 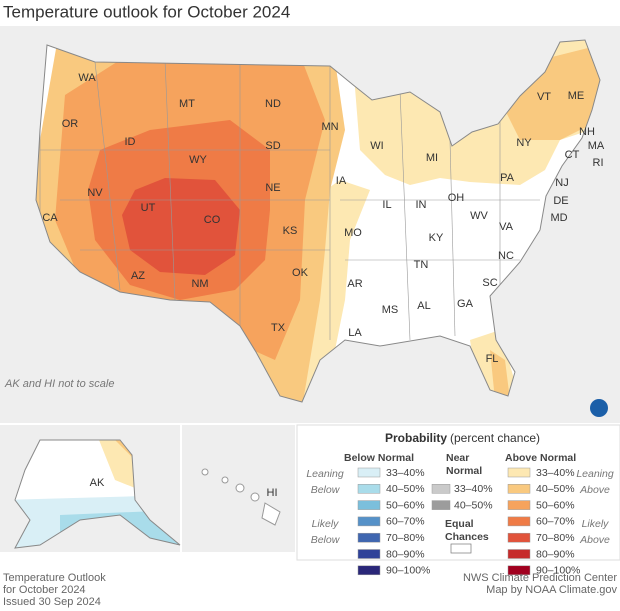 What do you see at coordinates (70, 124) in the screenshot?
I see `state-label: OR` at bounding box center [70, 124].